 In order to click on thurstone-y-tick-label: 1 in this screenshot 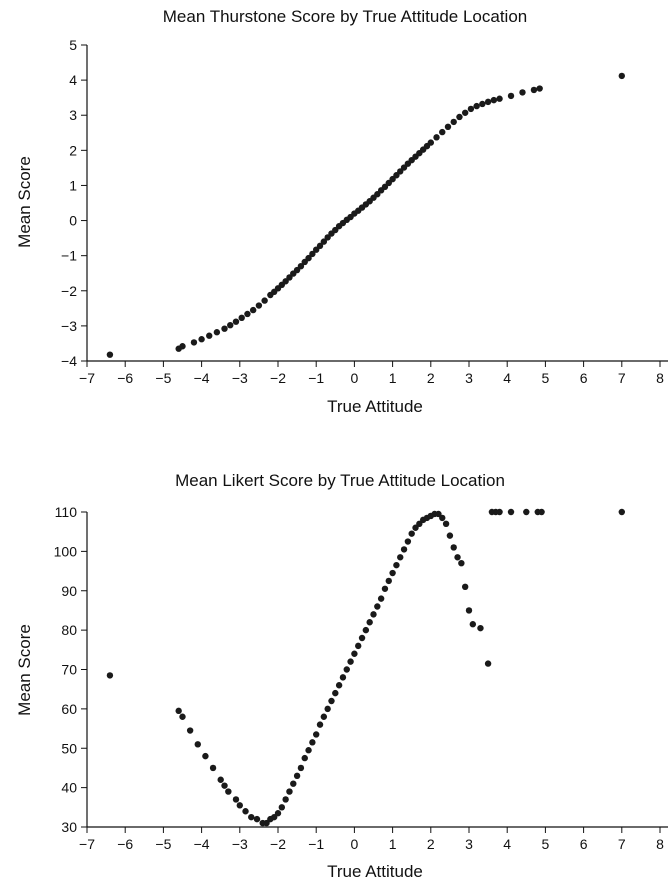, I will do `click(73, 185)`.